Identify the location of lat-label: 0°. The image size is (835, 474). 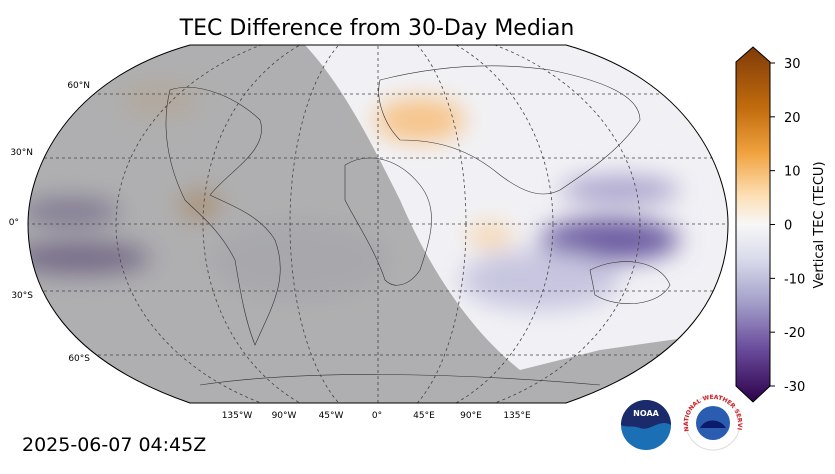
(14, 223).